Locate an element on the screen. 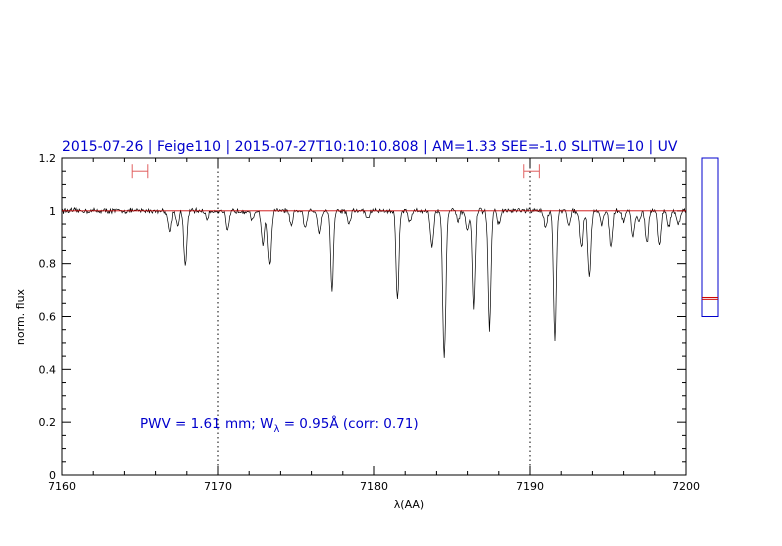 Image resolution: width=782 pixels, height=546 pixels. side-indicator-box is located at coordinates (710, 237).